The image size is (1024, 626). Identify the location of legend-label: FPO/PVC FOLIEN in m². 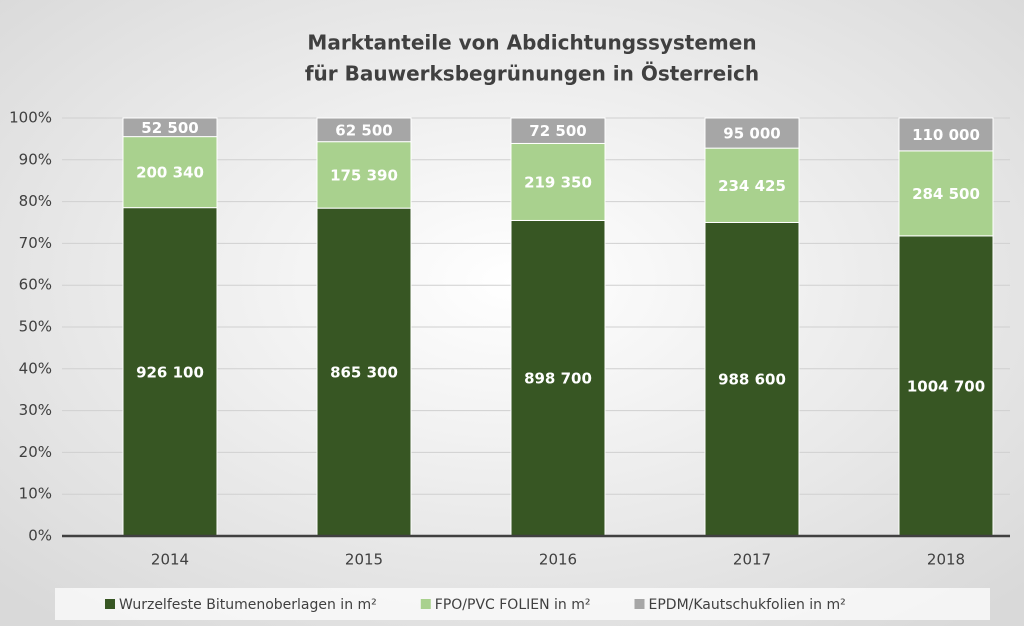
(513, 605).